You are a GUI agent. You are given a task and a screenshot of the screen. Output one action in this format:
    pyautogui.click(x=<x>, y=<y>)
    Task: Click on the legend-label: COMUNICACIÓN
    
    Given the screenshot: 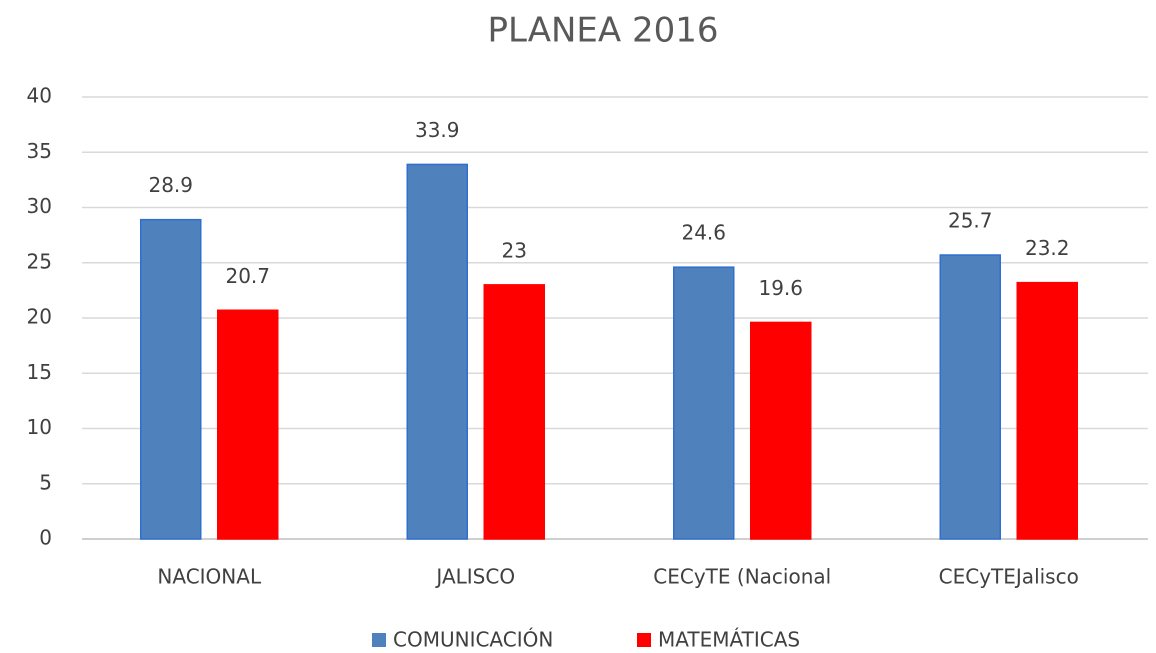 What is the action you would take?
    pyautogui.click(x=473, y=640)
    